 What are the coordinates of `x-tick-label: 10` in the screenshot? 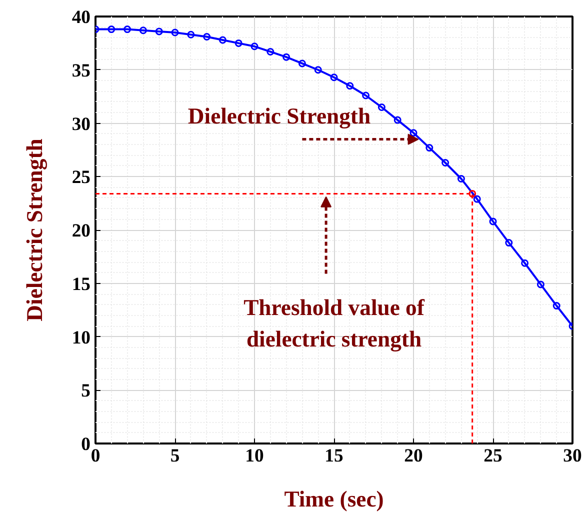 It's located at (254, 456).